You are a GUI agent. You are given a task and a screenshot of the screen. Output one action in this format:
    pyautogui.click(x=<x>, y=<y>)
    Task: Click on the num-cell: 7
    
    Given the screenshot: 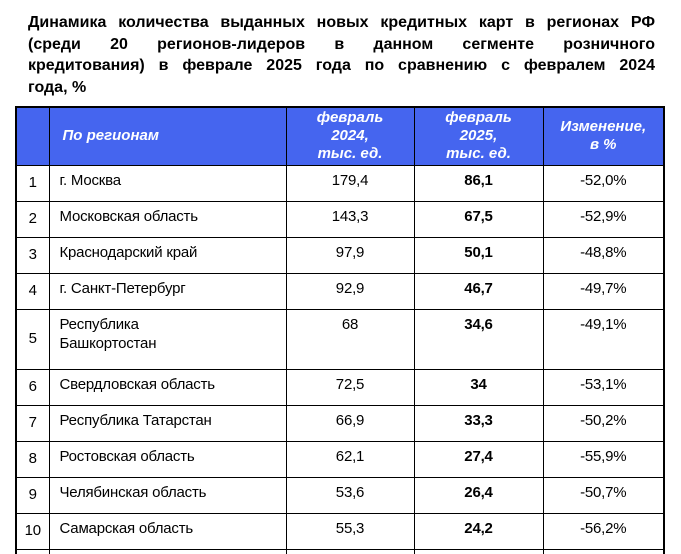 What is the action you would take?
    pyautogui.click(x=32, y=423)
    